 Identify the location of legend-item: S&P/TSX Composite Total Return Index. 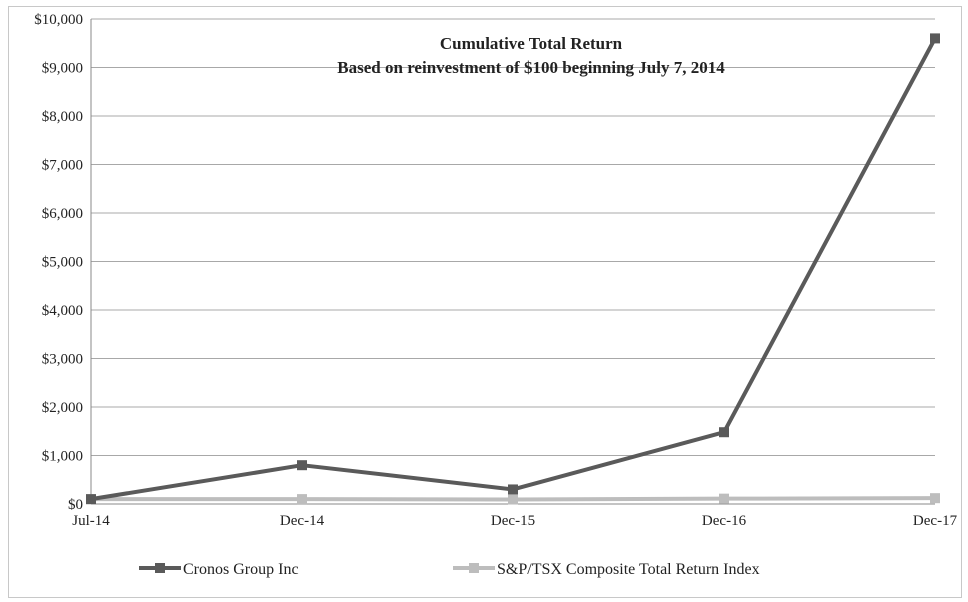
(606, 569).